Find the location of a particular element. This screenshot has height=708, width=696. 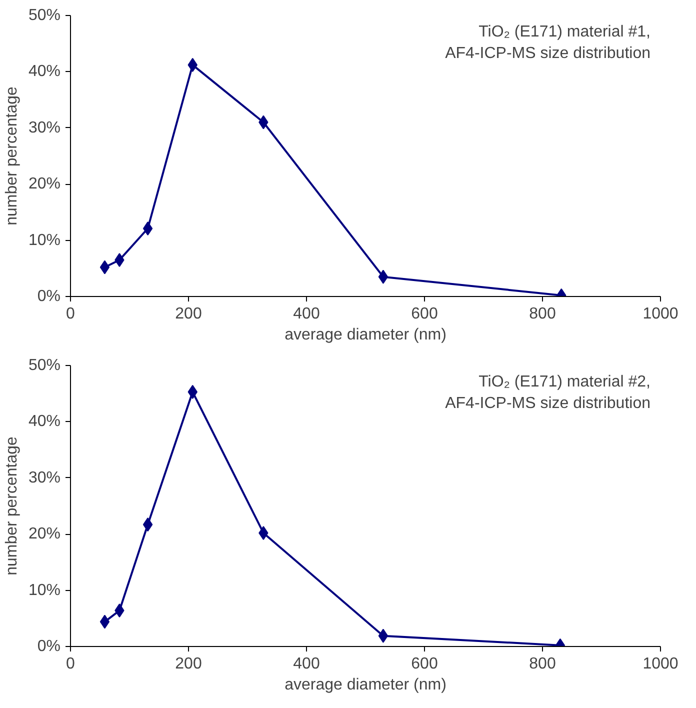

annotation: TiO₂ (E171) material #2, AF4-ICP-MS size distribution is located at coordinates (548, 393).